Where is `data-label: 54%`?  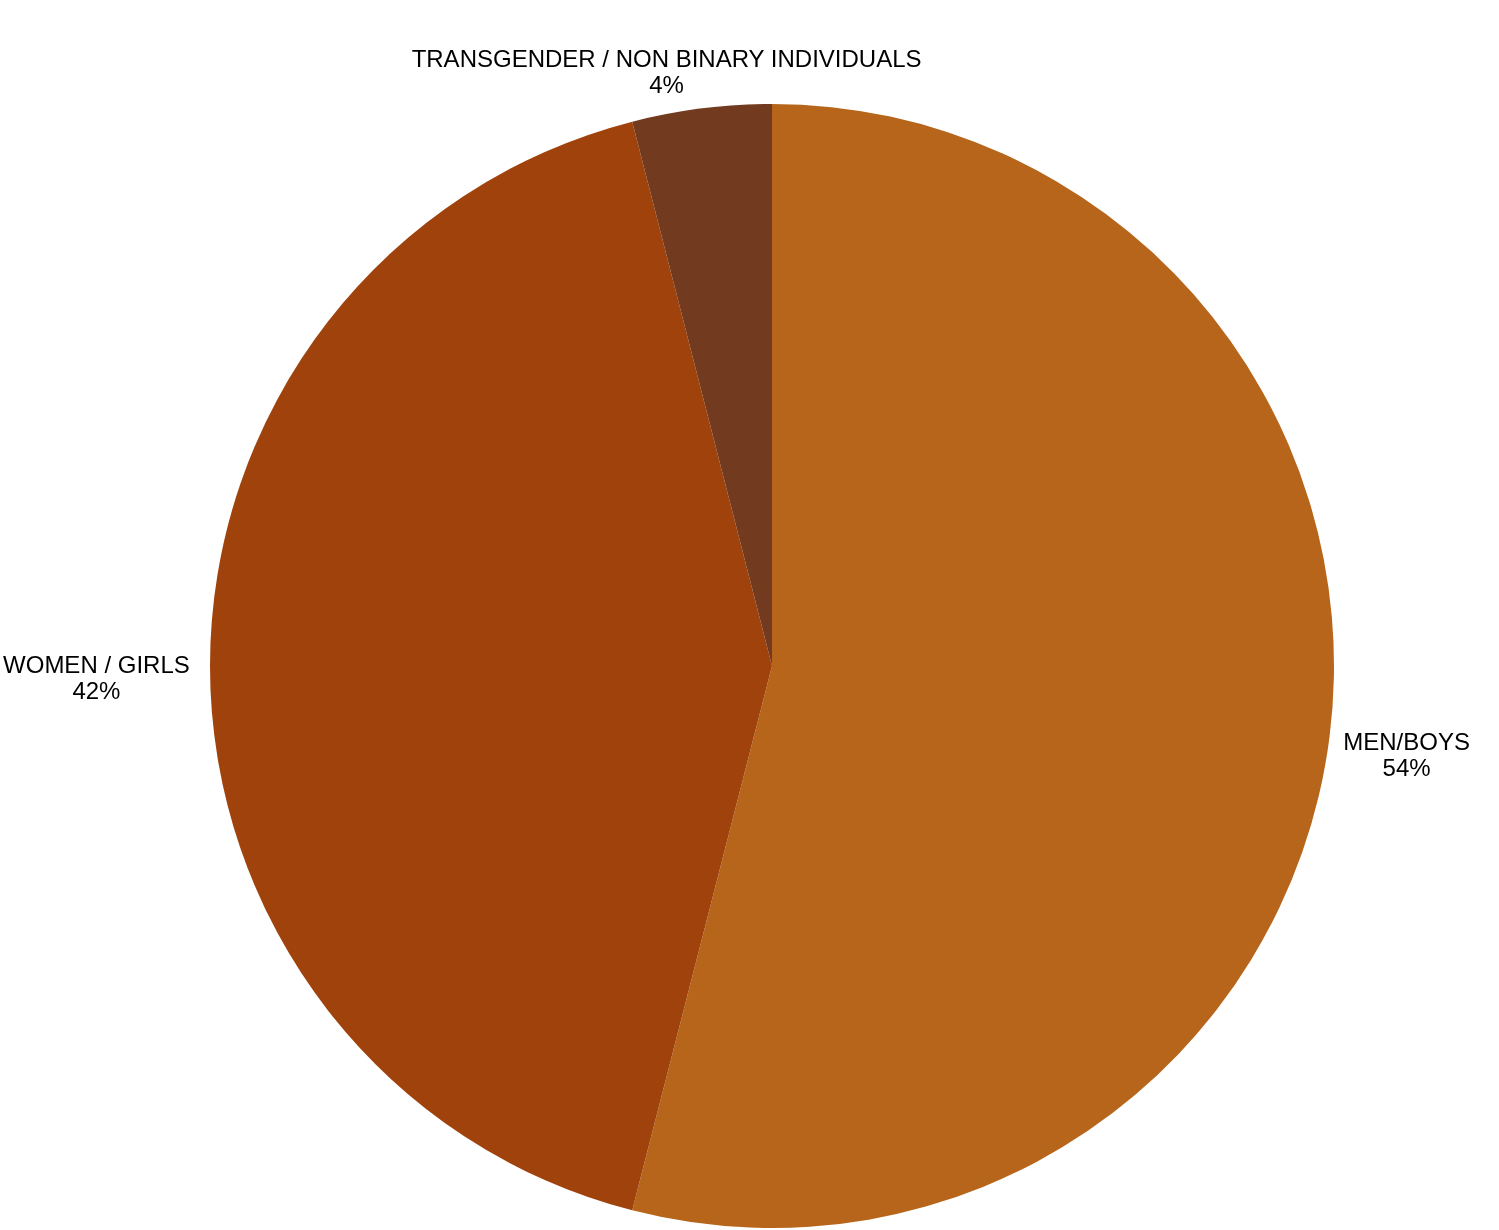
data-label: 54% is located at coordinates (1406, 767).